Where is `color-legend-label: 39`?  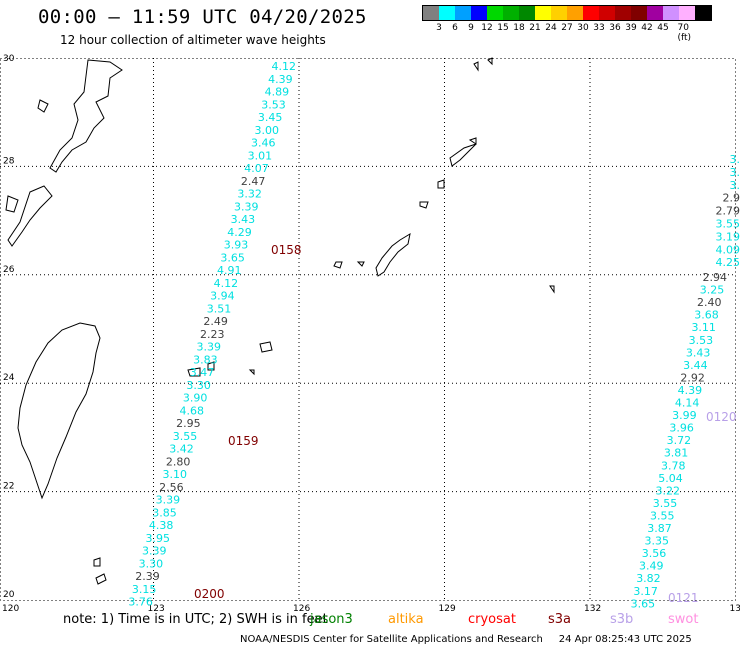 color-legend-label: 39 is located at coordinates (631, 28).